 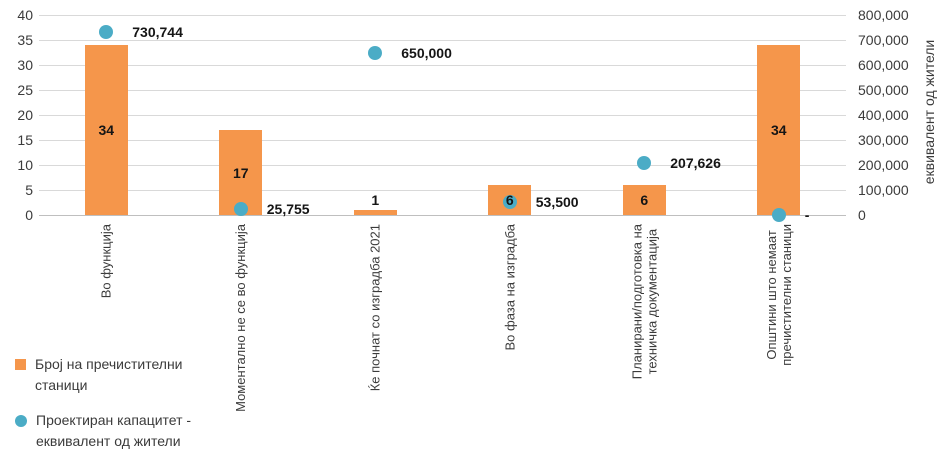 What do you see at coordinates (106, 261) in the screenshot?
I see `category-label-0: Во функција` at bounding box center [106, 261].